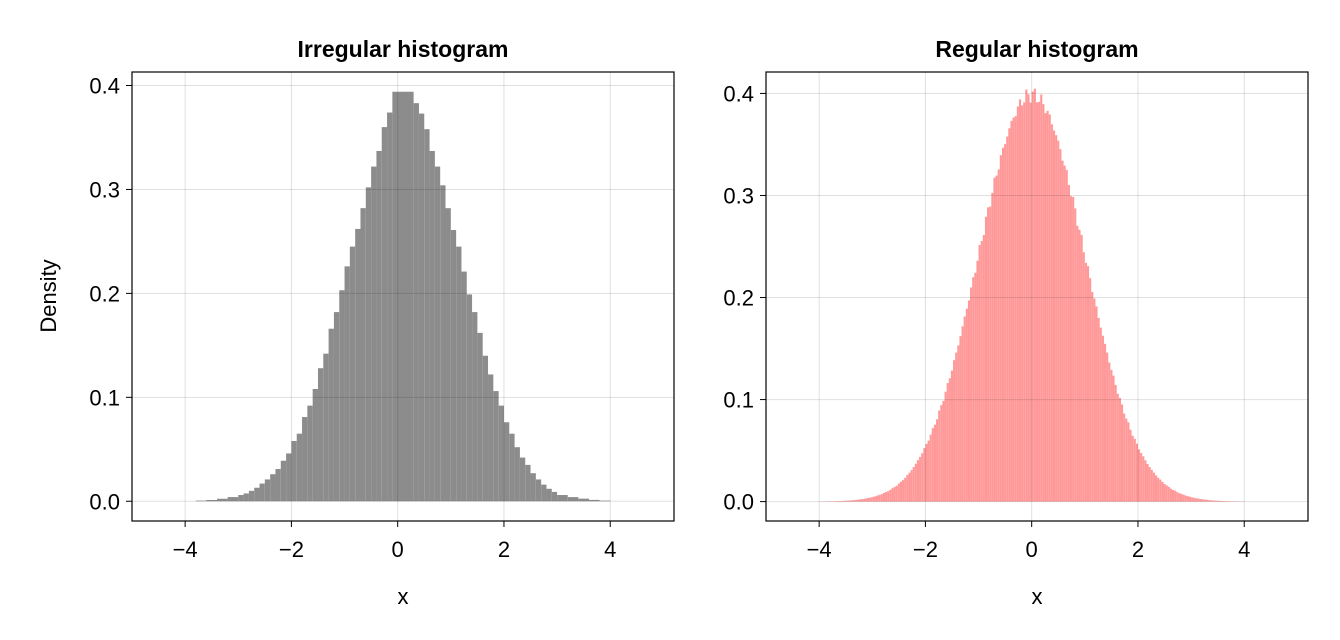 This screenshot has width=1340, height=640. I want to click on y-tick-label: 0.1, so click(104, 397).